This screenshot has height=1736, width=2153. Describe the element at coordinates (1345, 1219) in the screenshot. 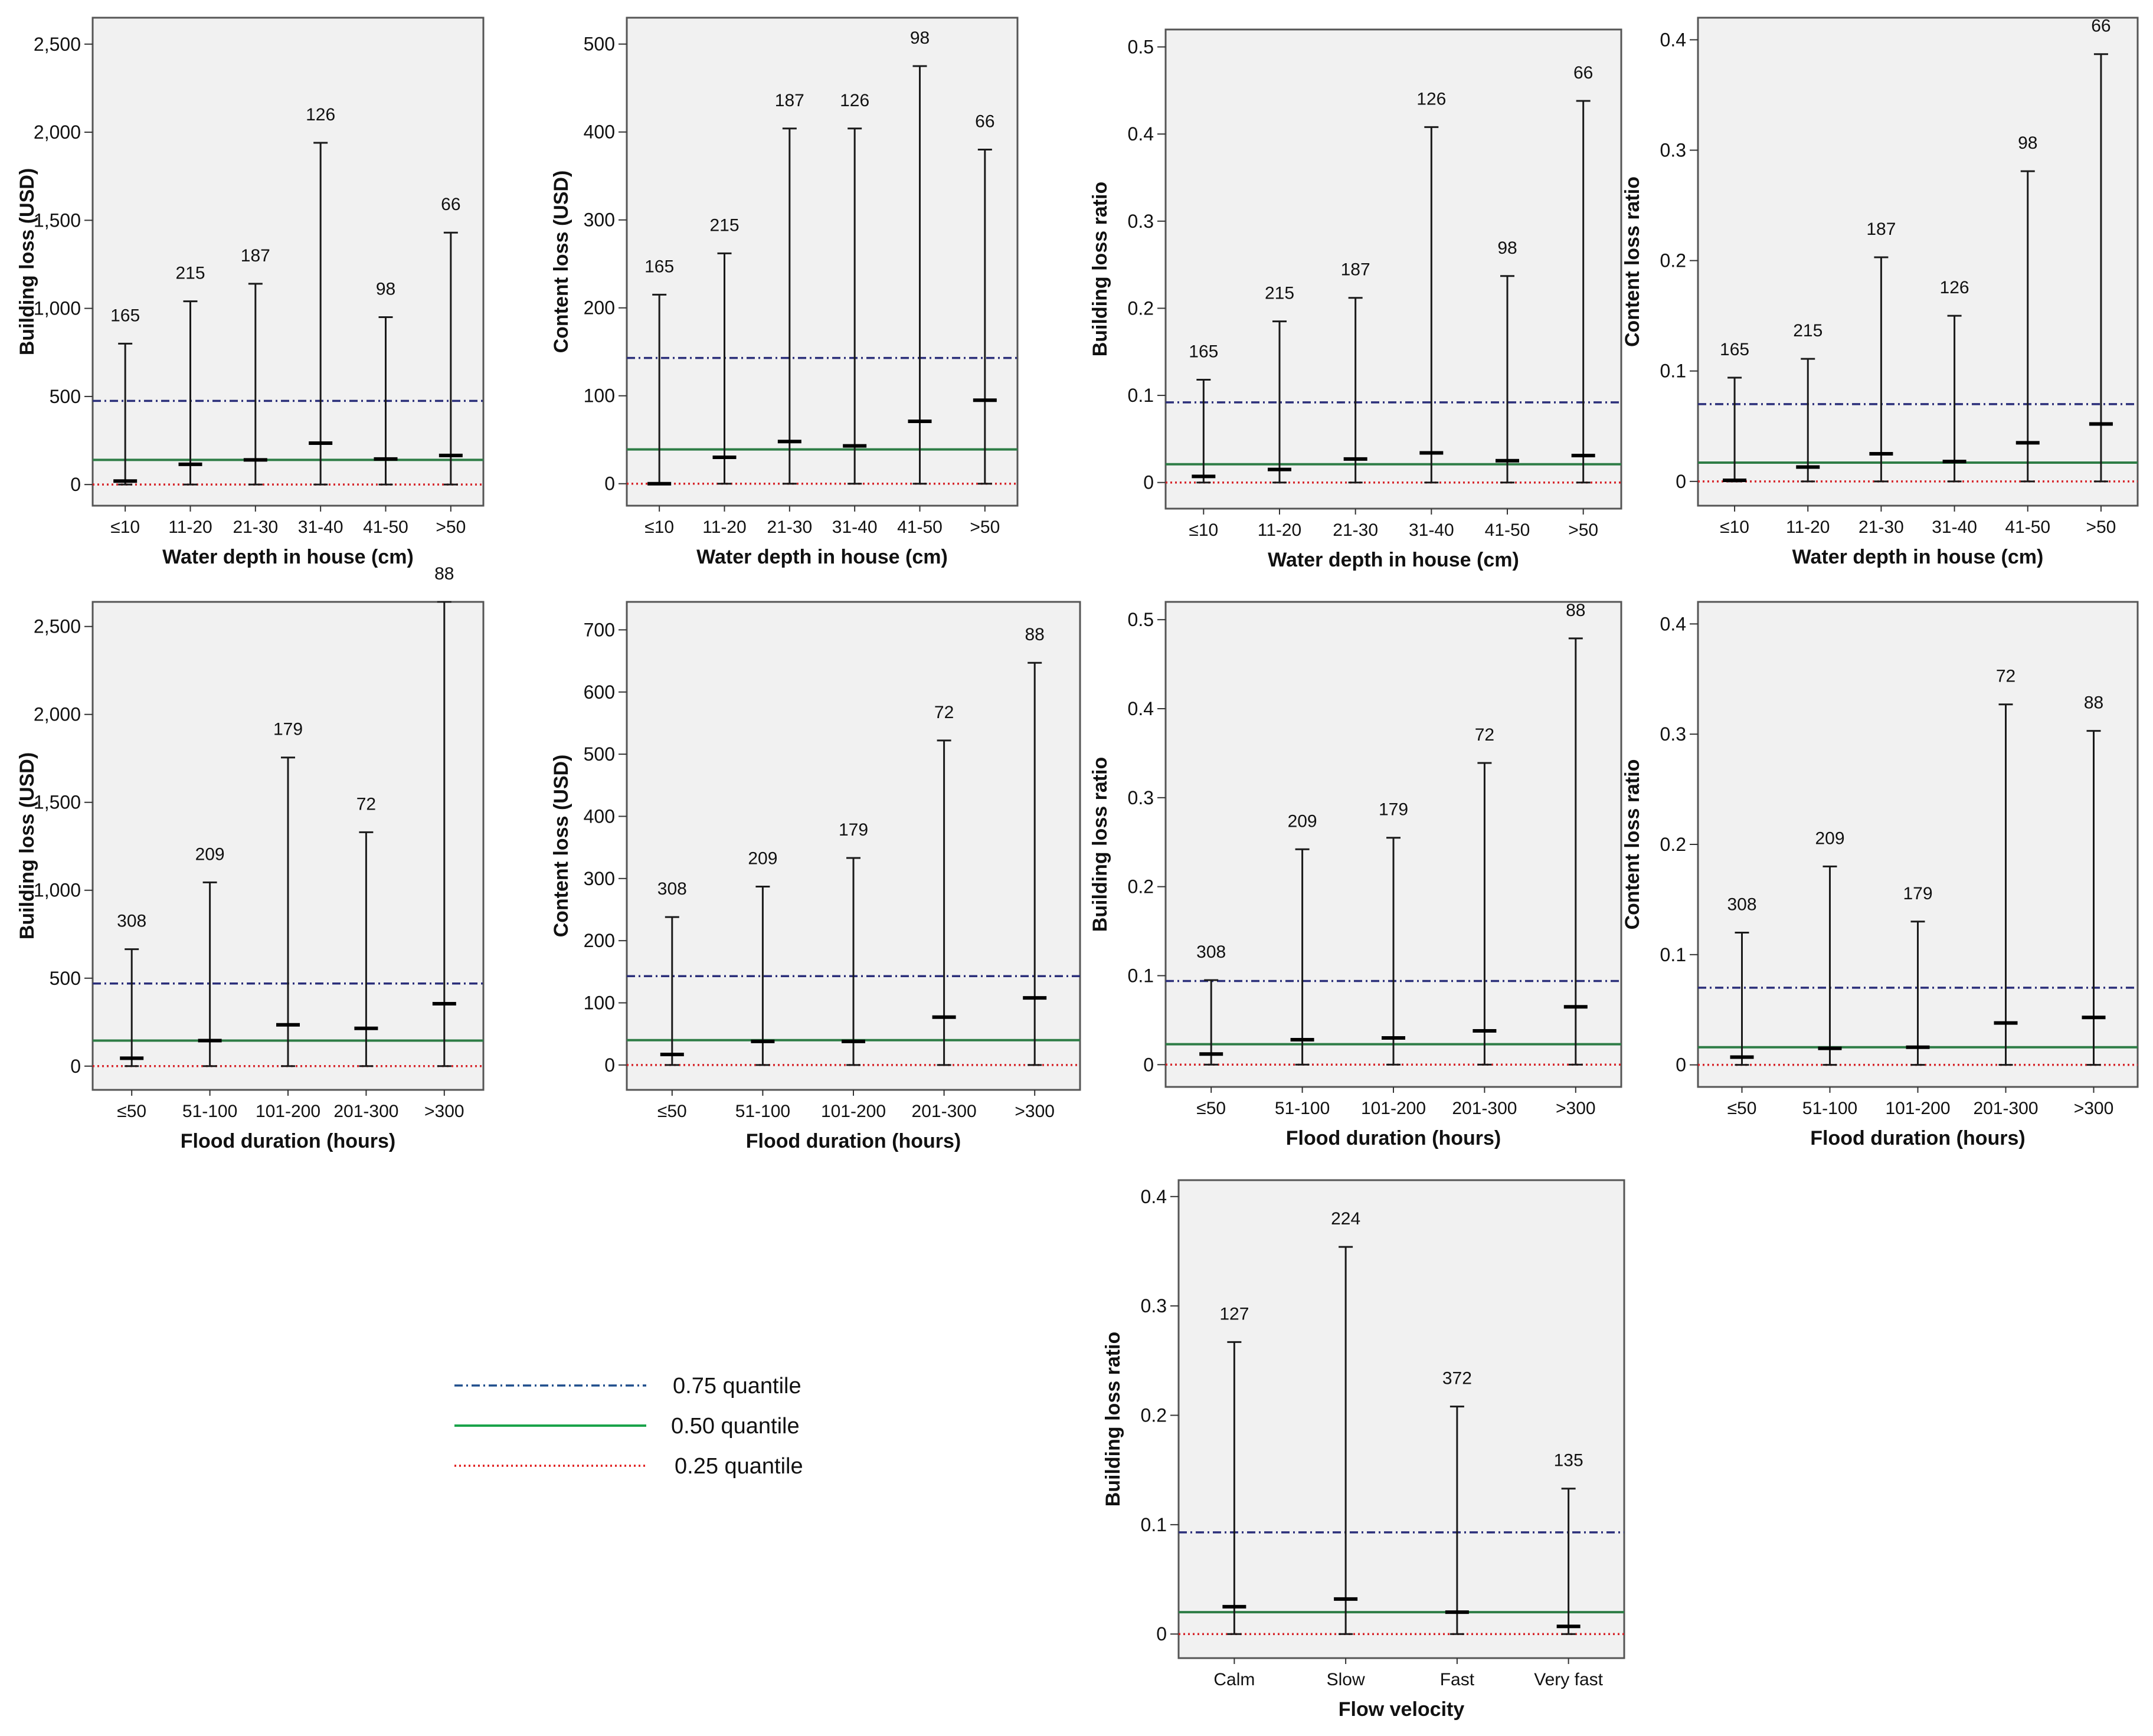

I see `count-label: 224` at that location.